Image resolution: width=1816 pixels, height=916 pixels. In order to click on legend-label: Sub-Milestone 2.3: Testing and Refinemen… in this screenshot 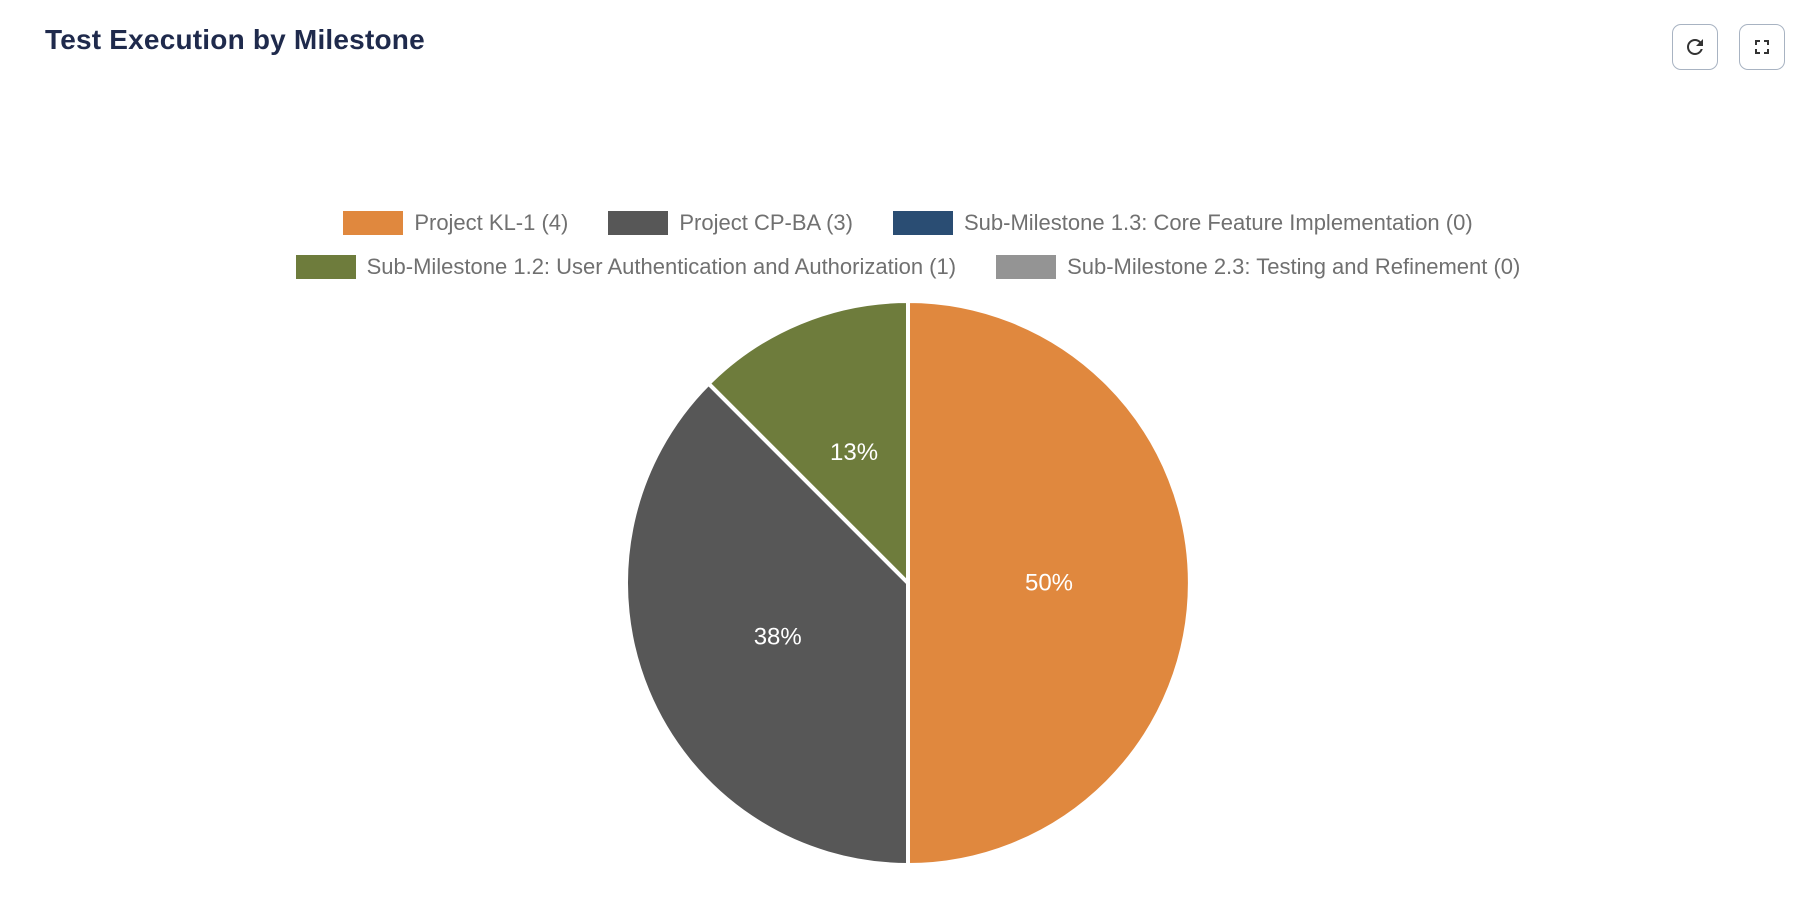, I will do `click(1294, 266)`.